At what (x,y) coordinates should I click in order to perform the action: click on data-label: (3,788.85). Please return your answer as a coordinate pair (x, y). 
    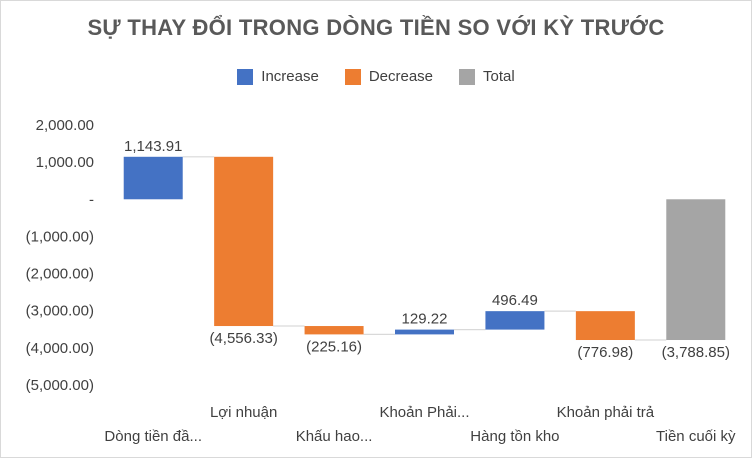
    Looking at the image, I should click on (696, 352).